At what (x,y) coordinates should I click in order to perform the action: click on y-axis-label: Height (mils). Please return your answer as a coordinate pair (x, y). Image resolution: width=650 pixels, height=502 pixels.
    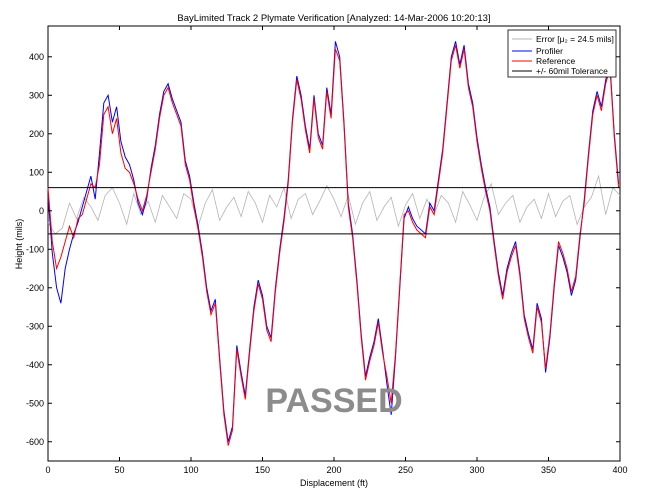
    Looking at the image, I should click on (19, 244).